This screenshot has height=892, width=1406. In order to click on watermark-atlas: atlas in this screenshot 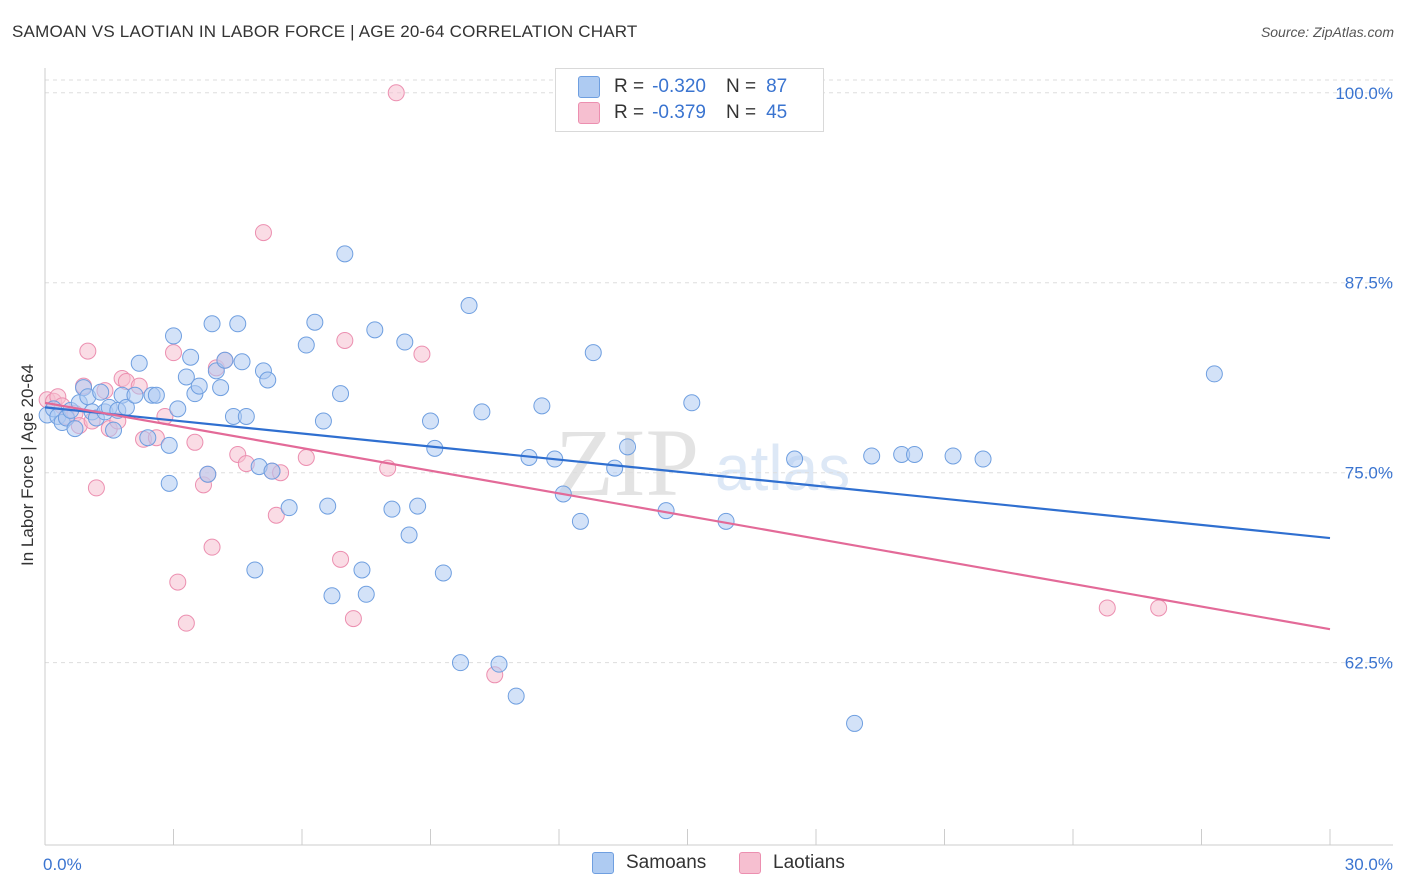, I will do `click(782, 468)`.